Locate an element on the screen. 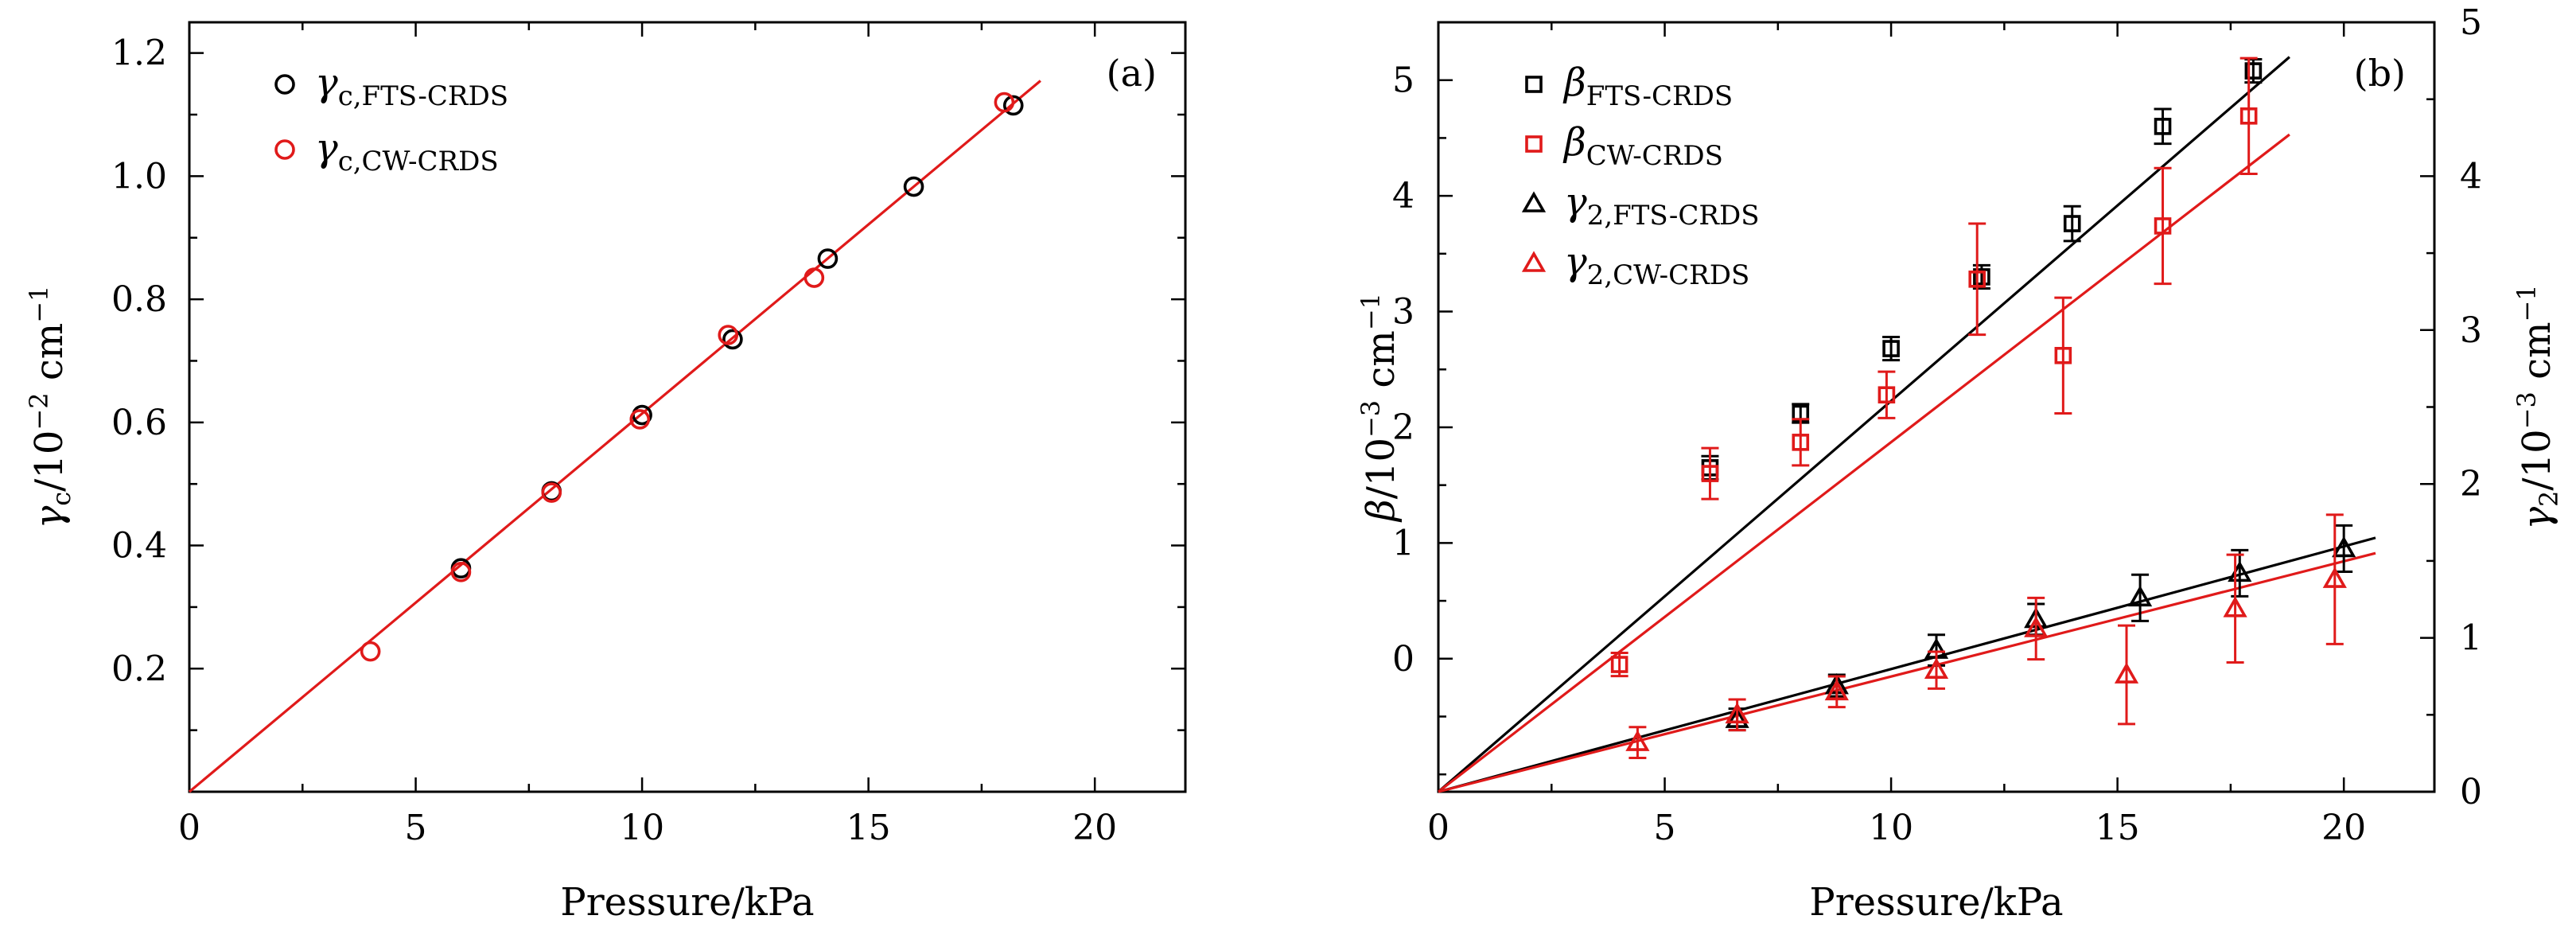 This screenshot has height=931, width=2576. y-right-tick-label: 4 is located at coordinates (2471, 176).